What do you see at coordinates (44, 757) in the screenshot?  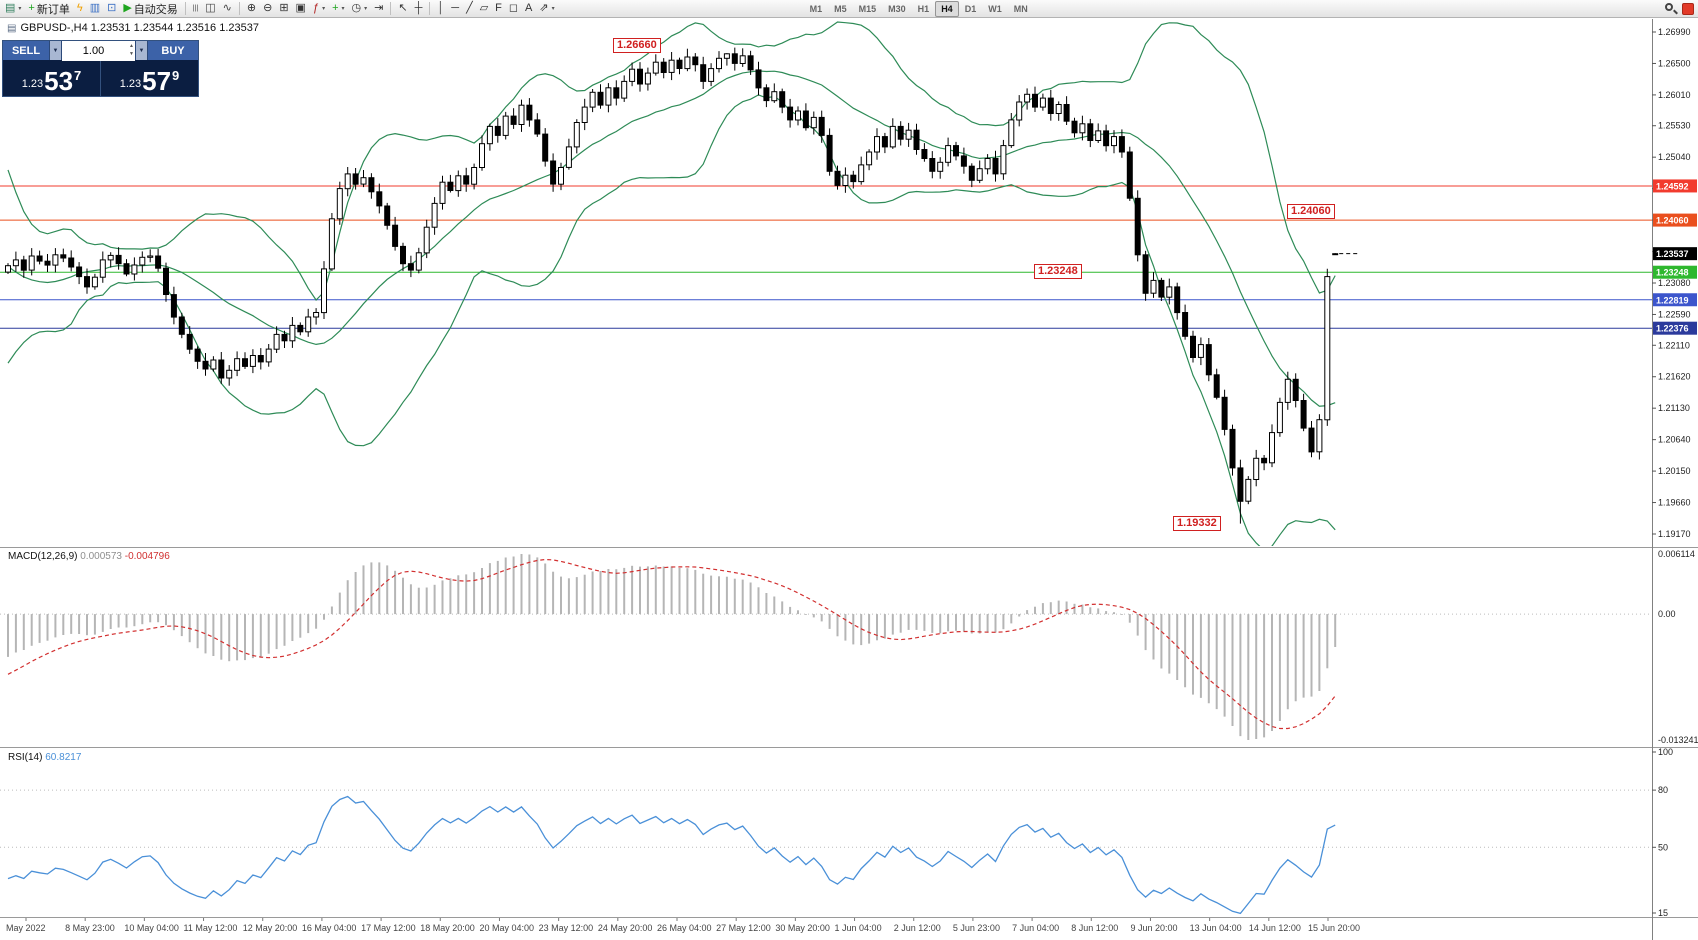 I see `rsi-indicator-label: RSI(14) 60.8217` at bounding box center [44, 757].